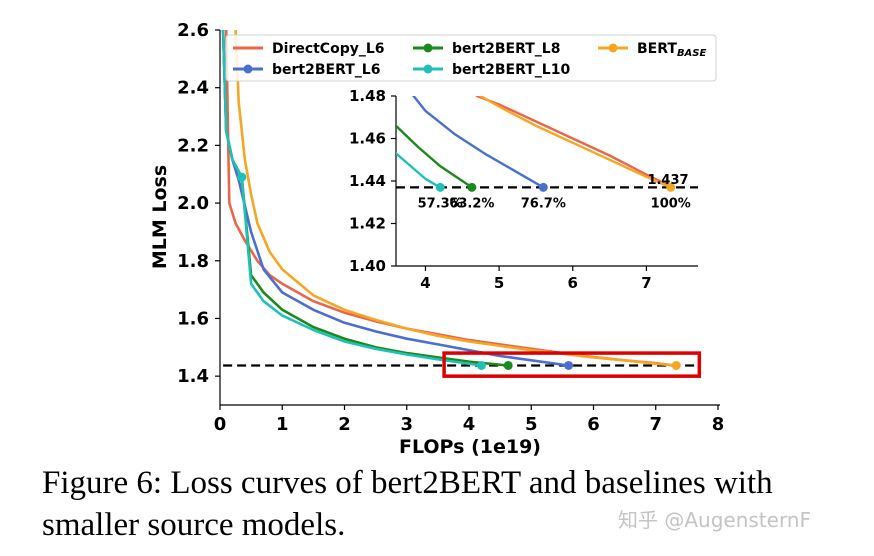 Image resolution: width=874 pixels, height=556 pixels. Describe the element at coordinates (193, 261) in the screenshot. I see `y-tick-label: 1.8` at that location.